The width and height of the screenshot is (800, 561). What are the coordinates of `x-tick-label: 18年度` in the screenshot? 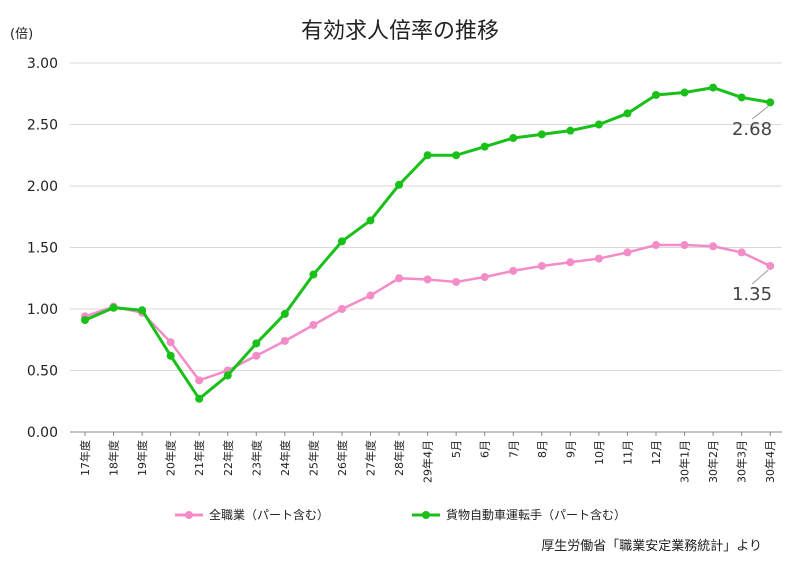 It's located at (114, 458).